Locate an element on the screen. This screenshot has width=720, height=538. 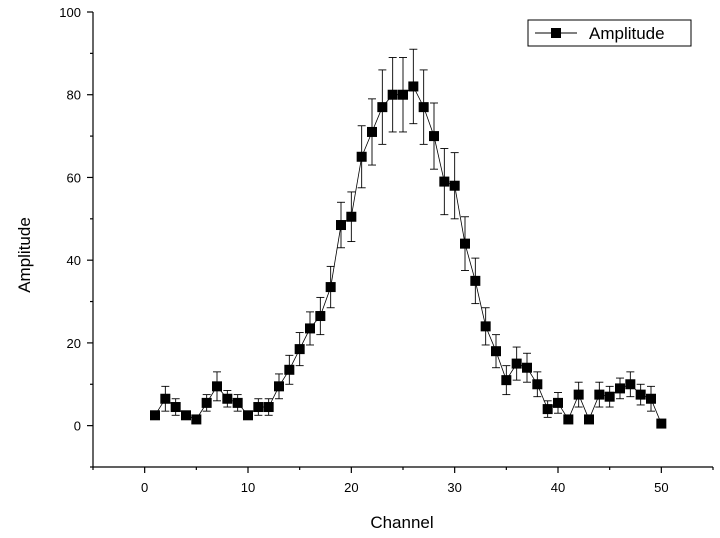
y-tick-label: 40 is located at coordinates (74, 260).